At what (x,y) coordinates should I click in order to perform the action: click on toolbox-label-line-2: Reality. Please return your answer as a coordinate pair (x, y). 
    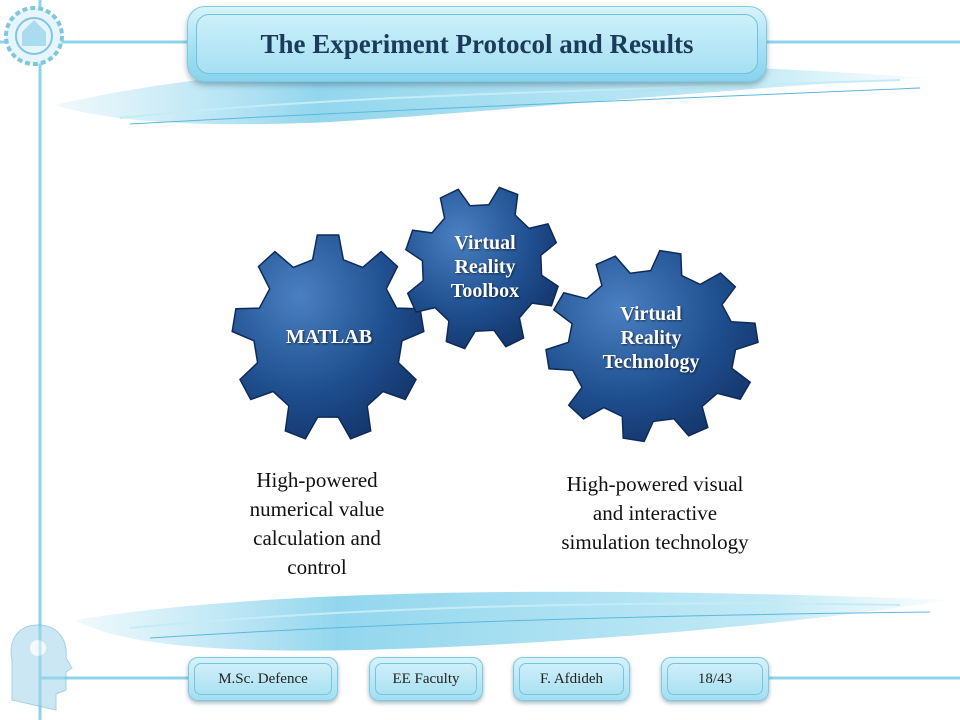
    Looking at the image, I should click on (485, 267).